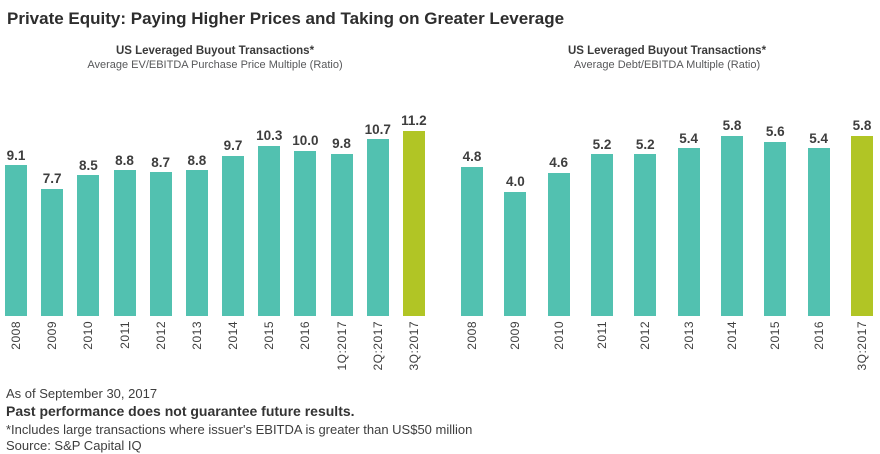 The width and height of the screenshot is (880, 454). I want to click on bar-value-label: 4.0, so click(515, 182).